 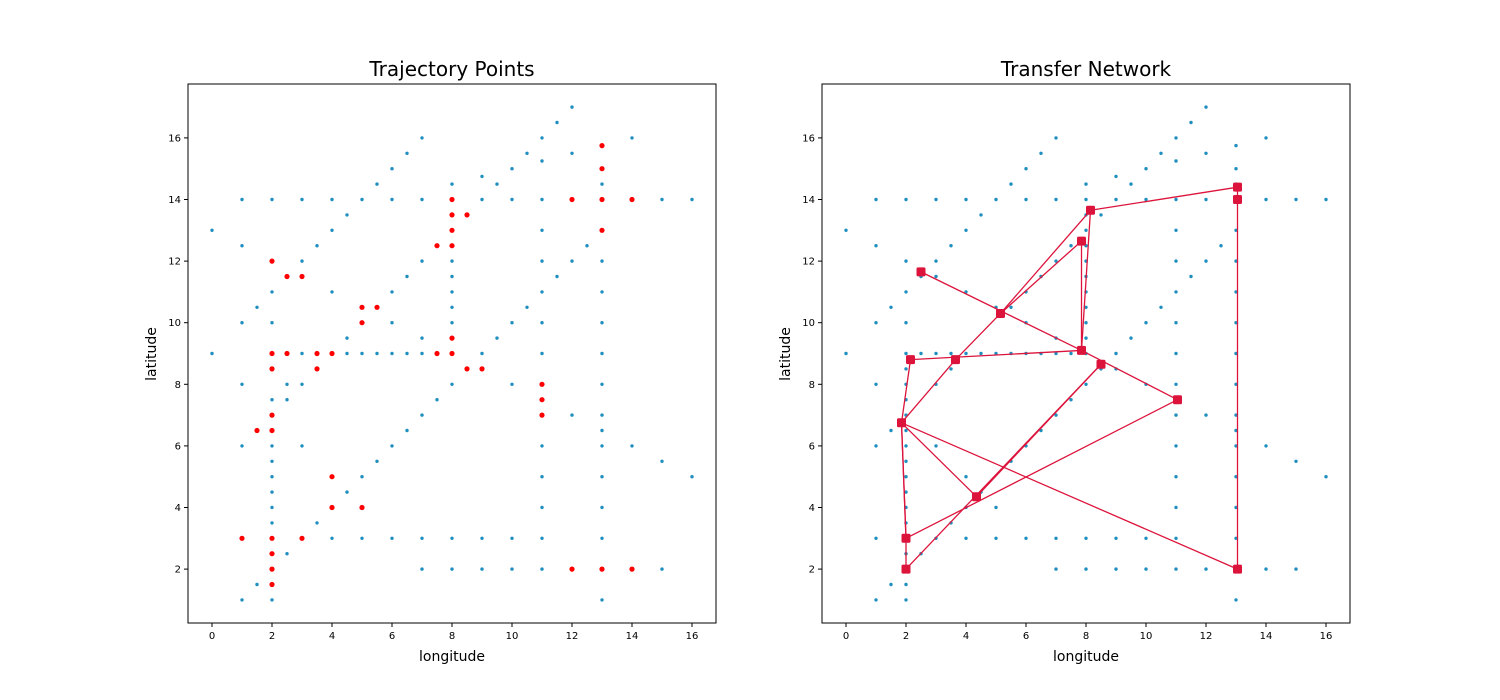 I want to click on y-tick-label: 8, so click(x=812, y=385).